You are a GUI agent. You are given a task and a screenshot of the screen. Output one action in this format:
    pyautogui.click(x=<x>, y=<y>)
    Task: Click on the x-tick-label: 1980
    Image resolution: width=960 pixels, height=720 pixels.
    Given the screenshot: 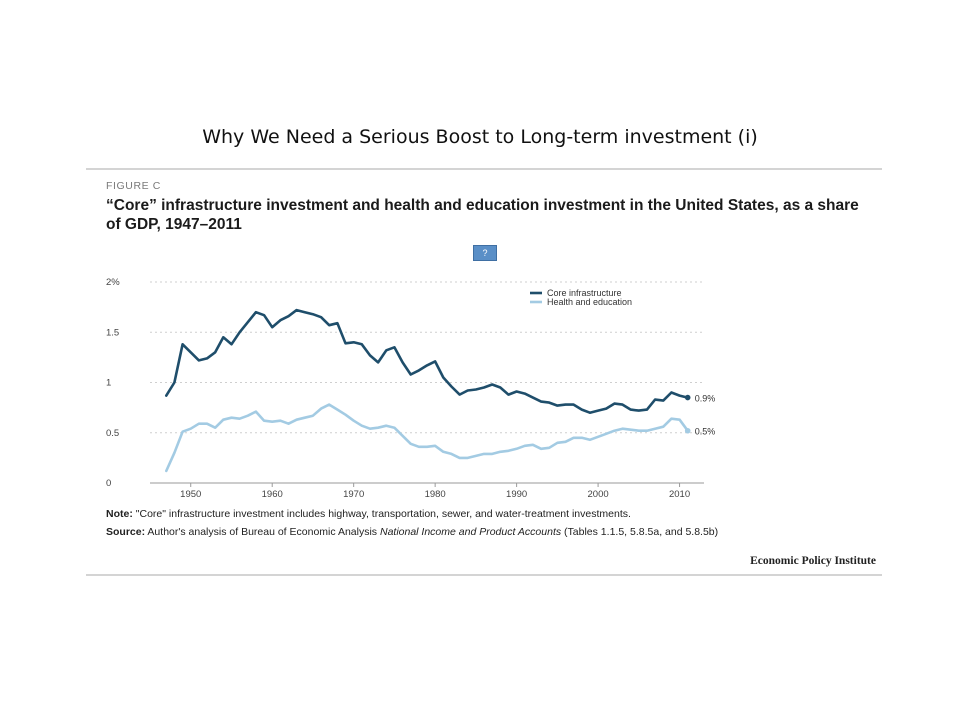 What is the action you would take?
    pyautogui.click(x=435, y=494)
    